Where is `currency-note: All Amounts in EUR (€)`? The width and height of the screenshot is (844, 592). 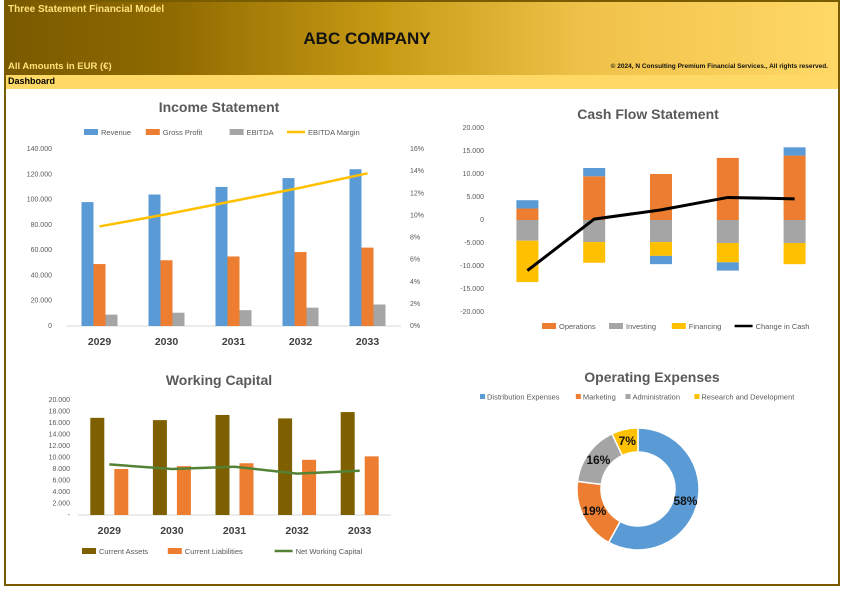 currency-note: All Amounts in EUR (€) is located at coordinates (60, 66).